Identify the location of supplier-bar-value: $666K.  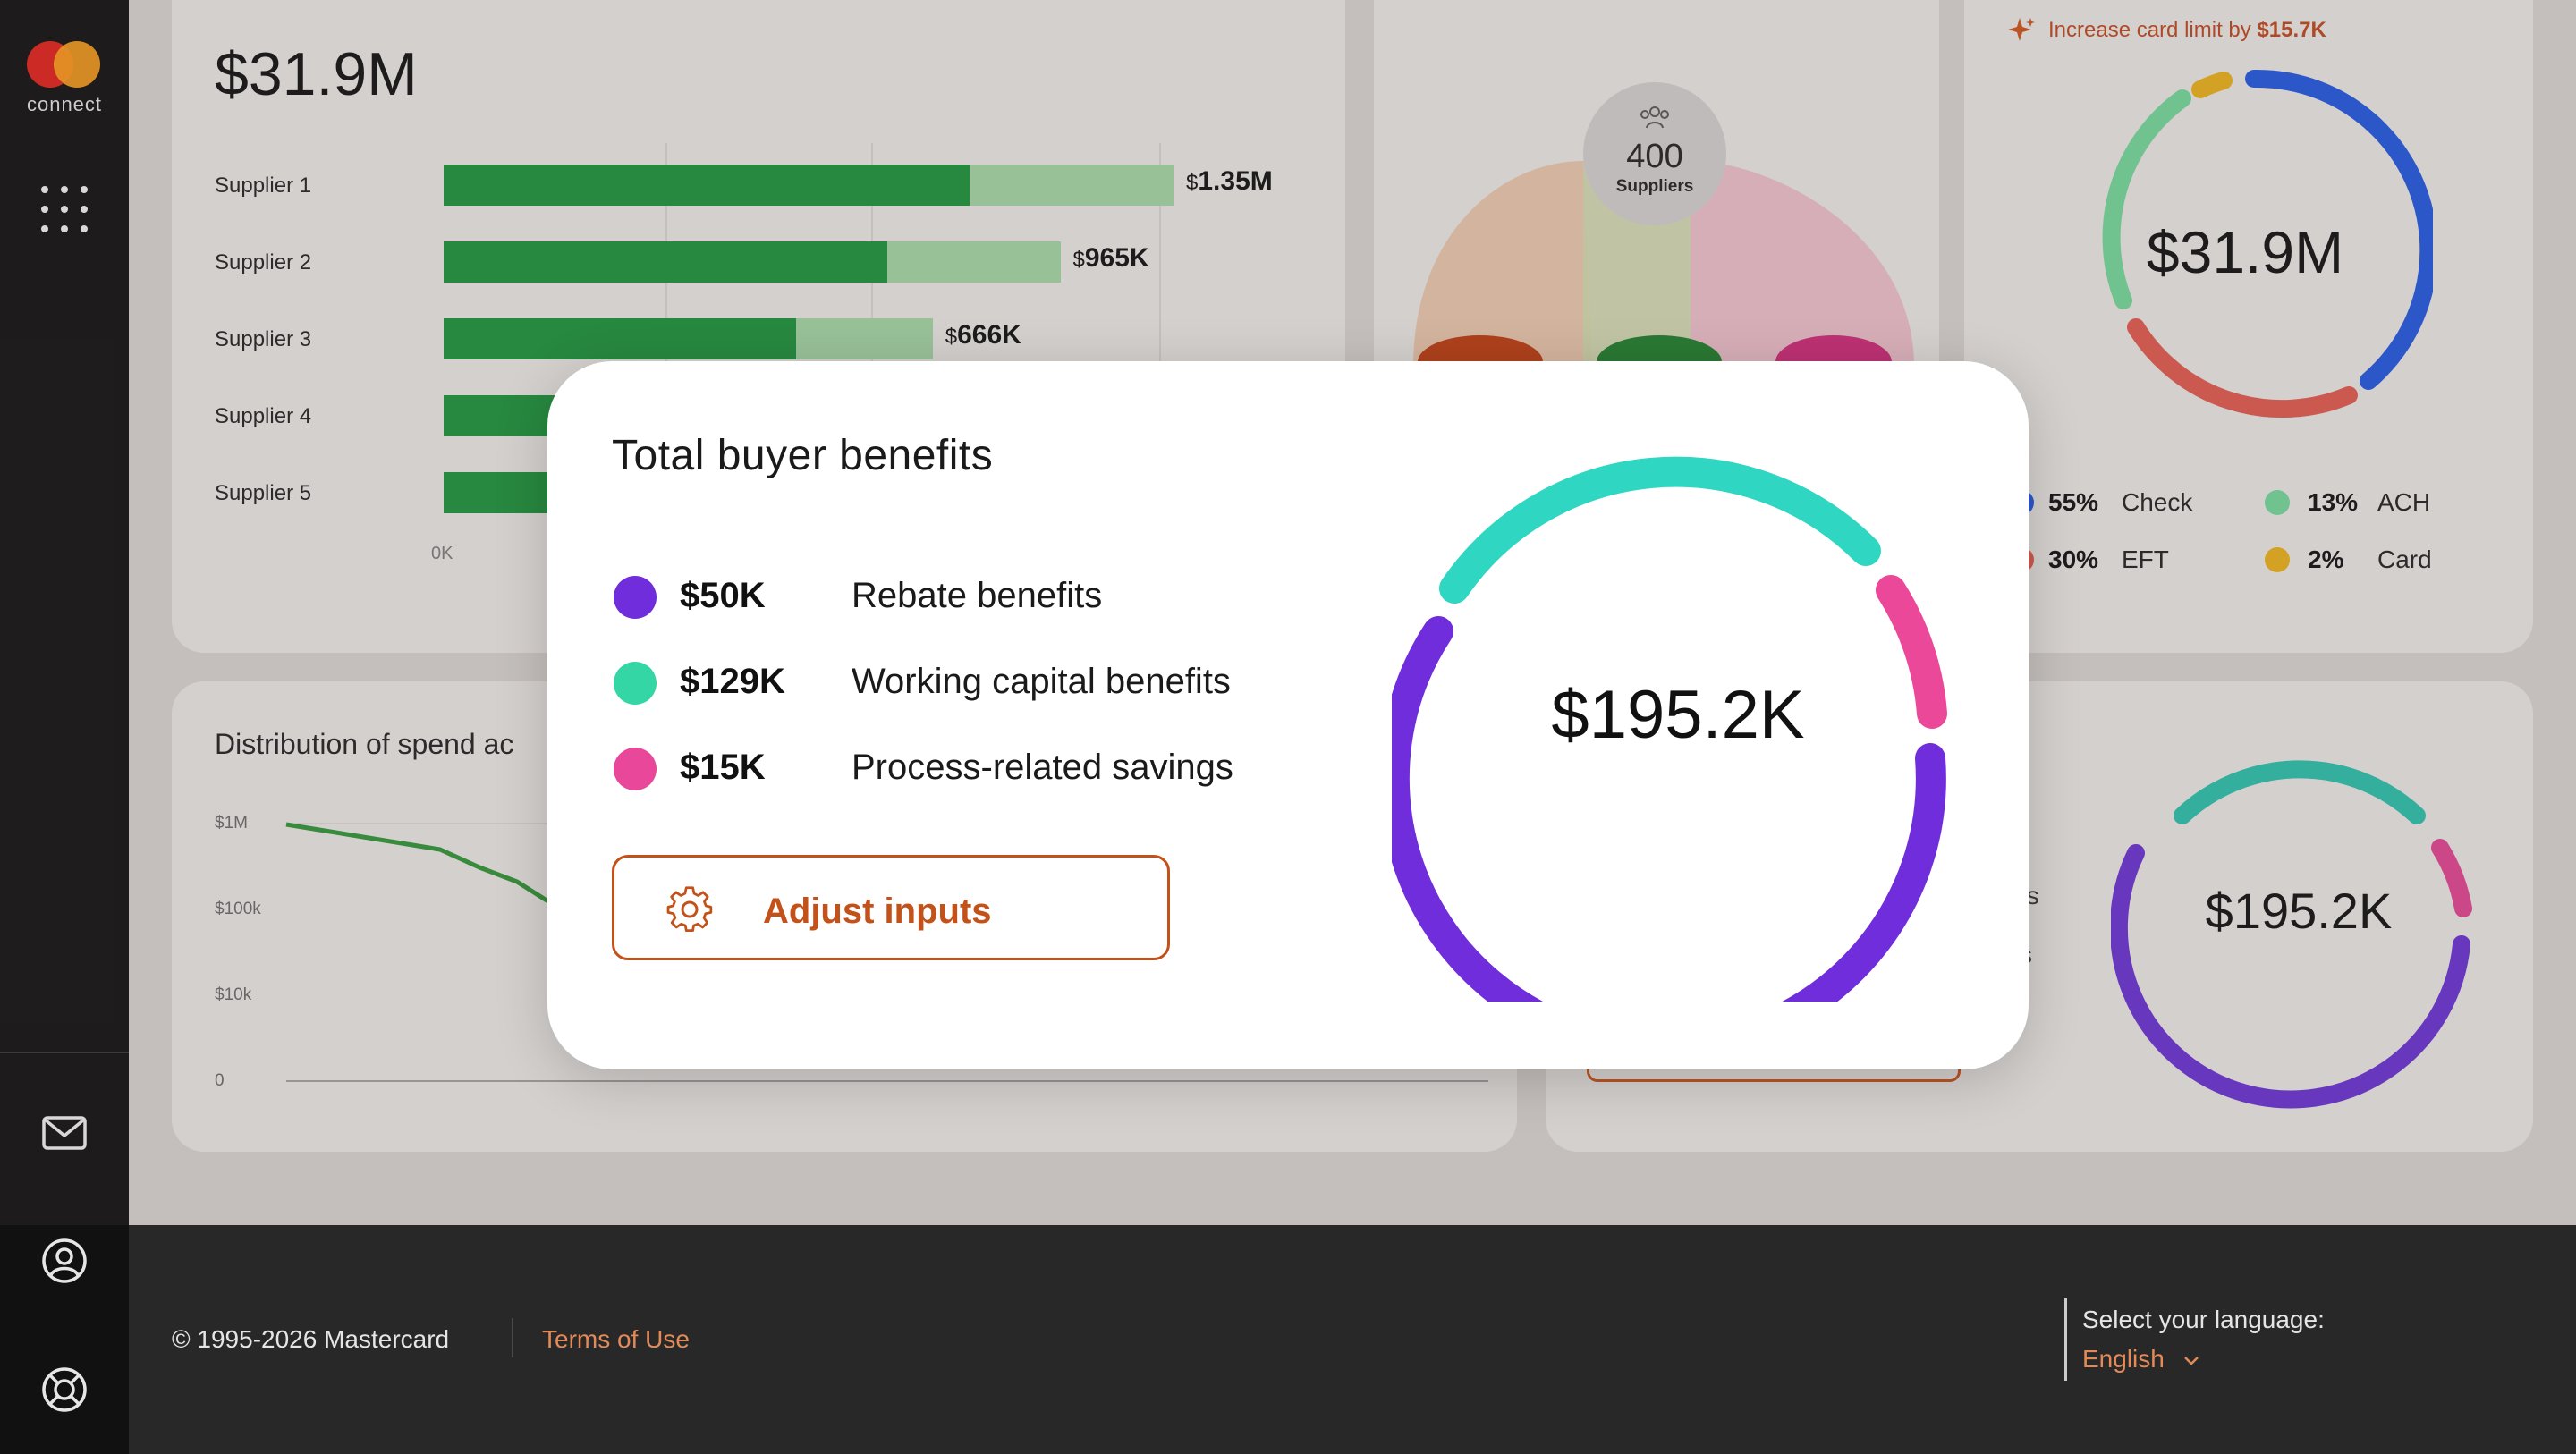
(983, 335).